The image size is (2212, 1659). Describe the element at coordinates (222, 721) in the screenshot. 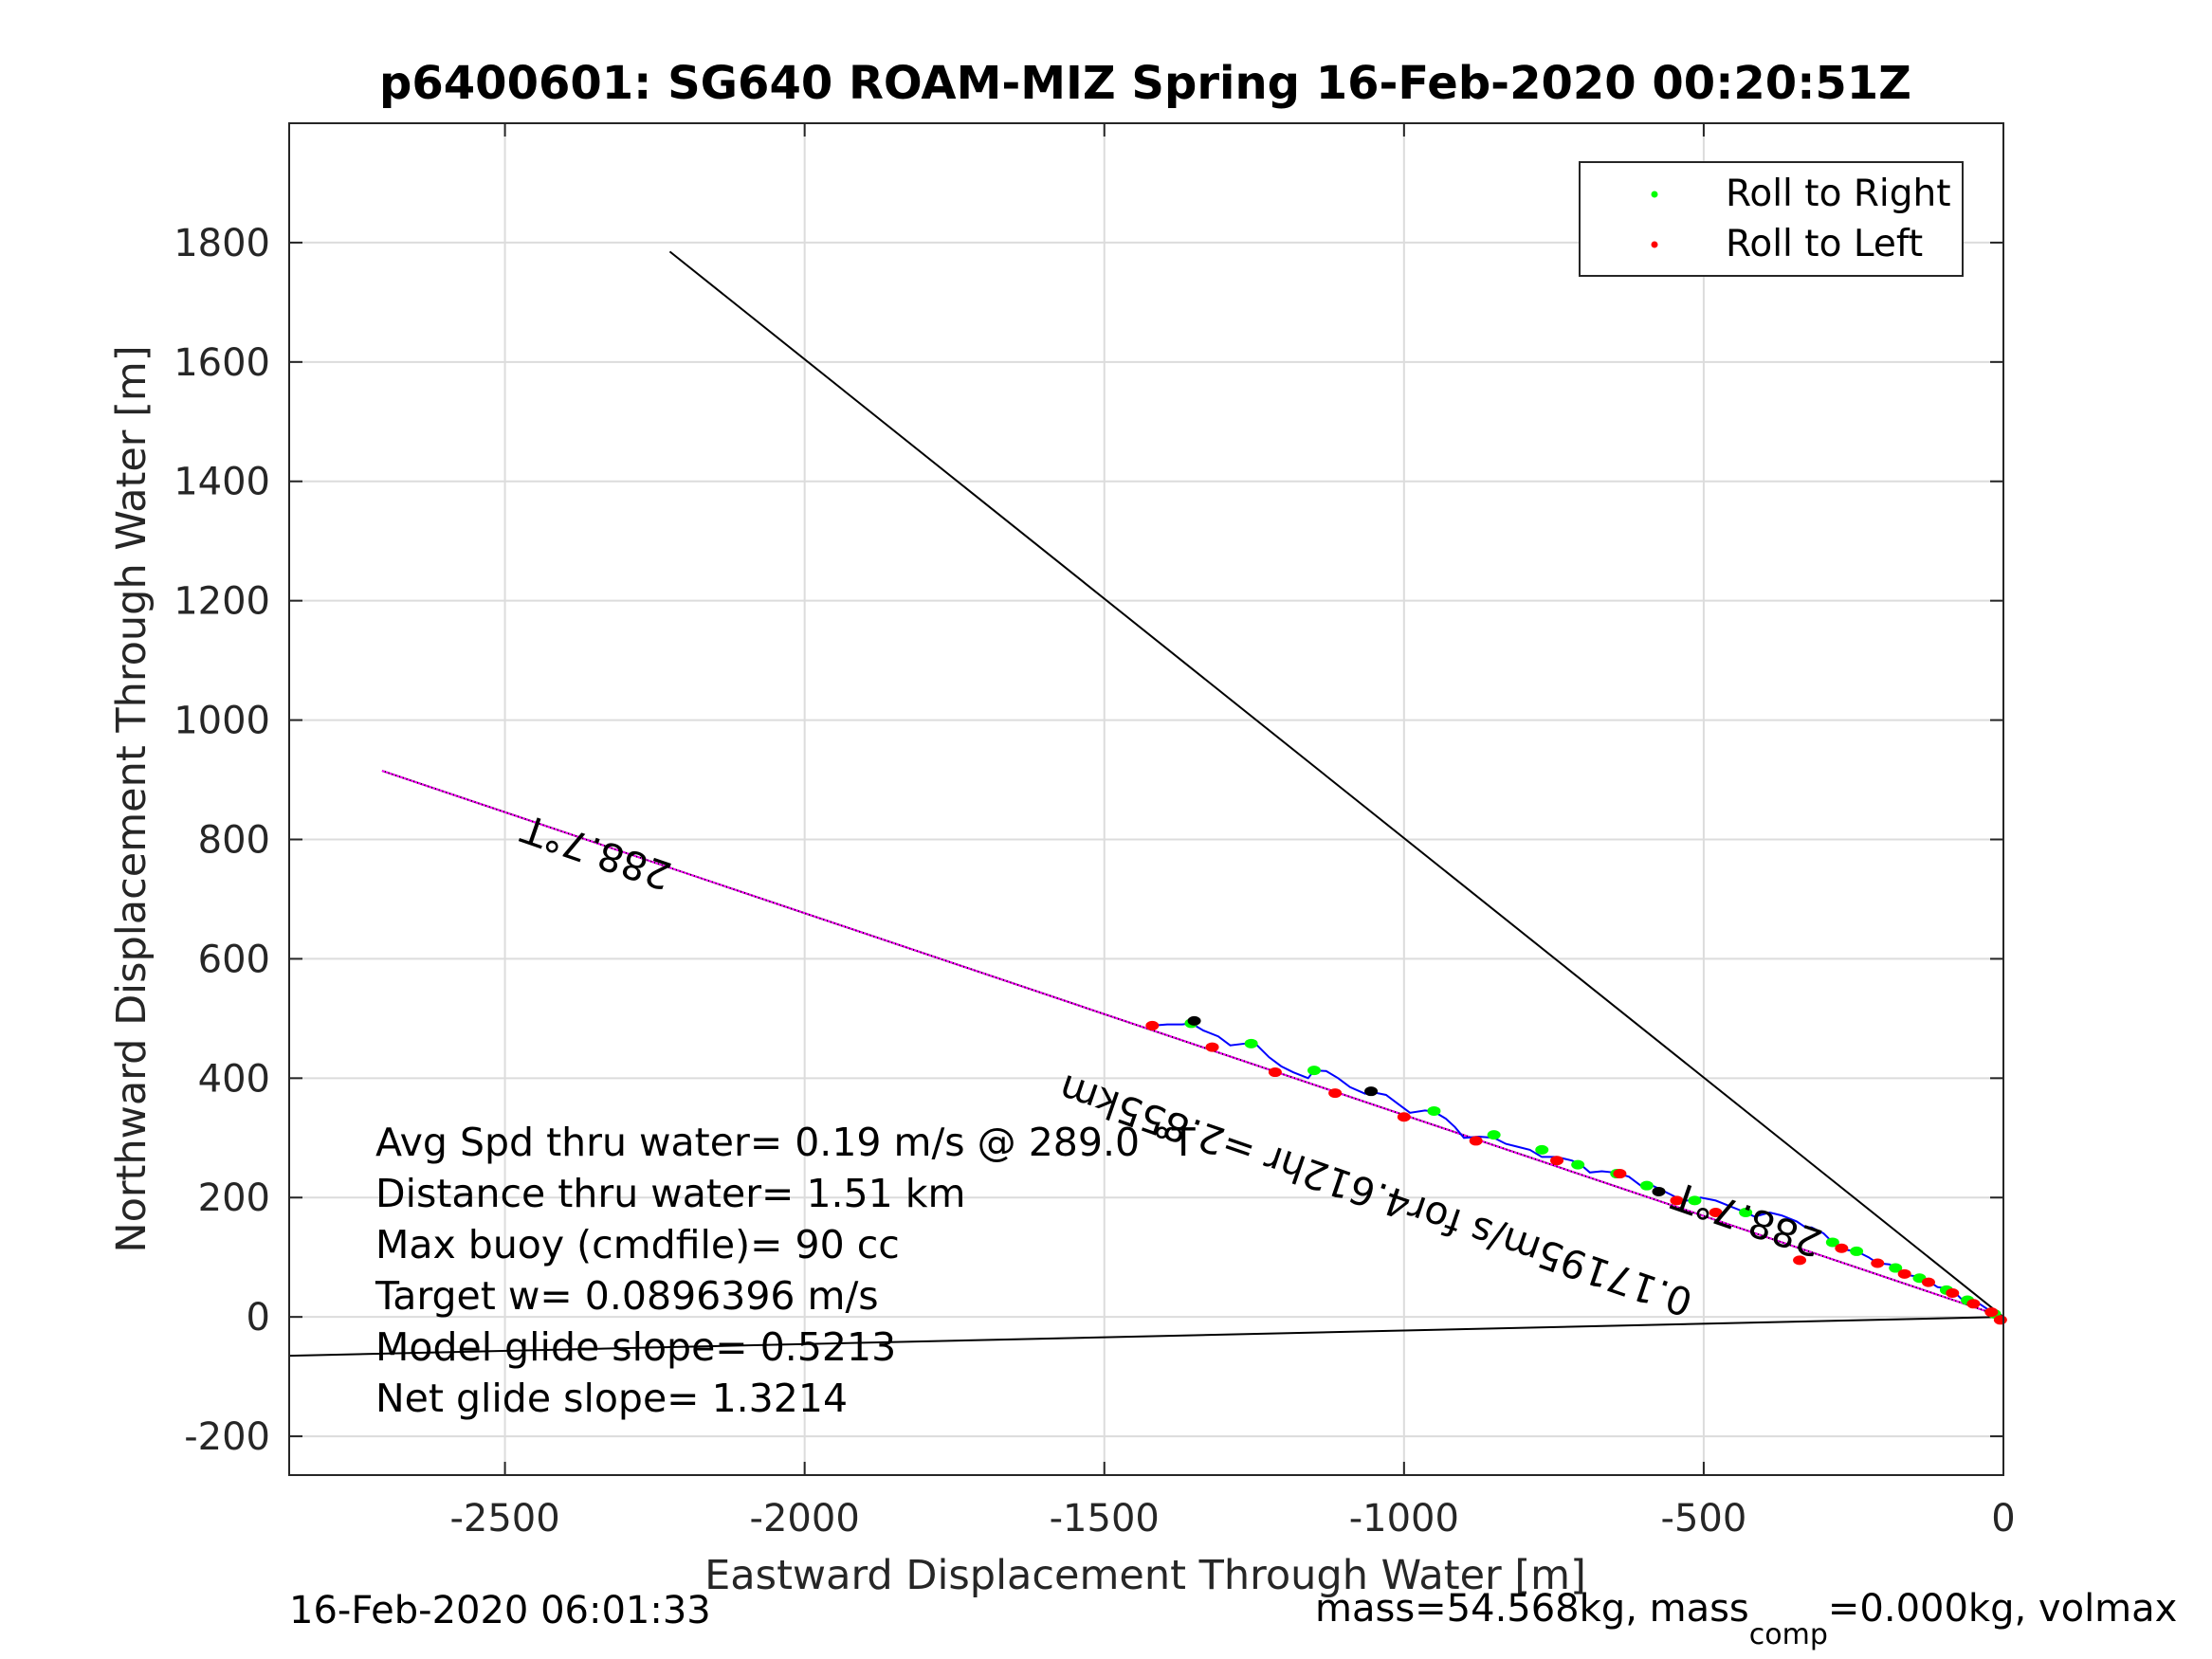

I see `y-tick-label: 1000` at that location.